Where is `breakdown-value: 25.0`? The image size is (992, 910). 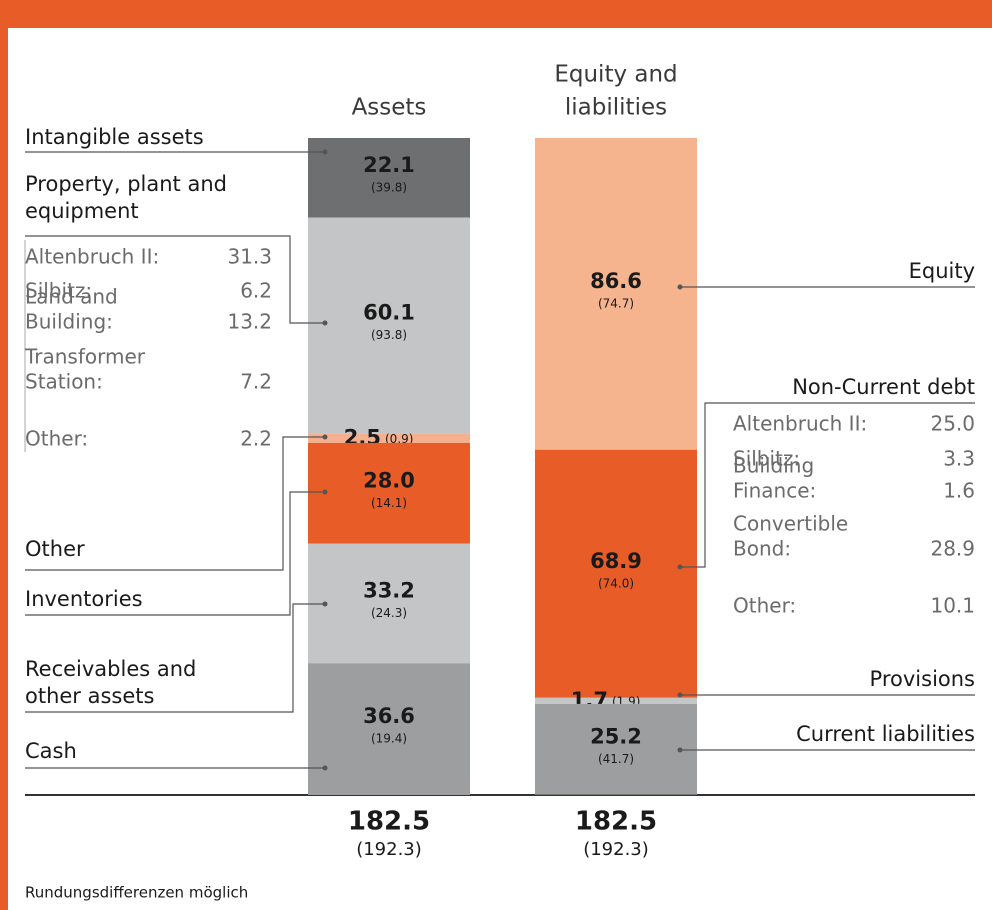 breakdown-value: 25.0 is located at coordinates (952, 424).